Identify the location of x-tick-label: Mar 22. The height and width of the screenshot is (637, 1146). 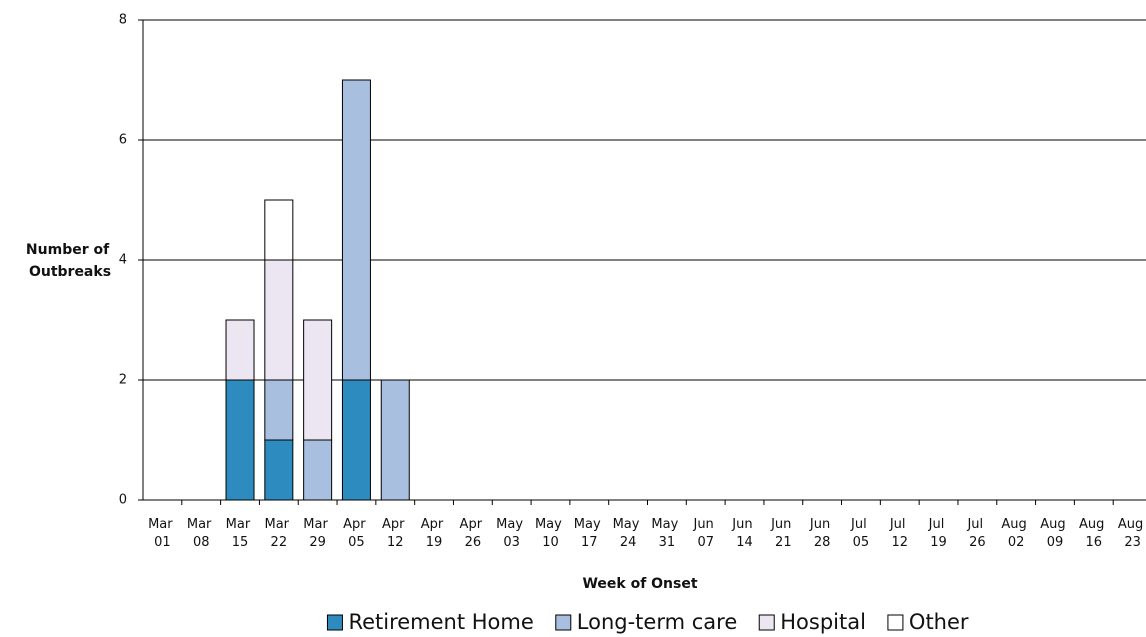
(278, 533).